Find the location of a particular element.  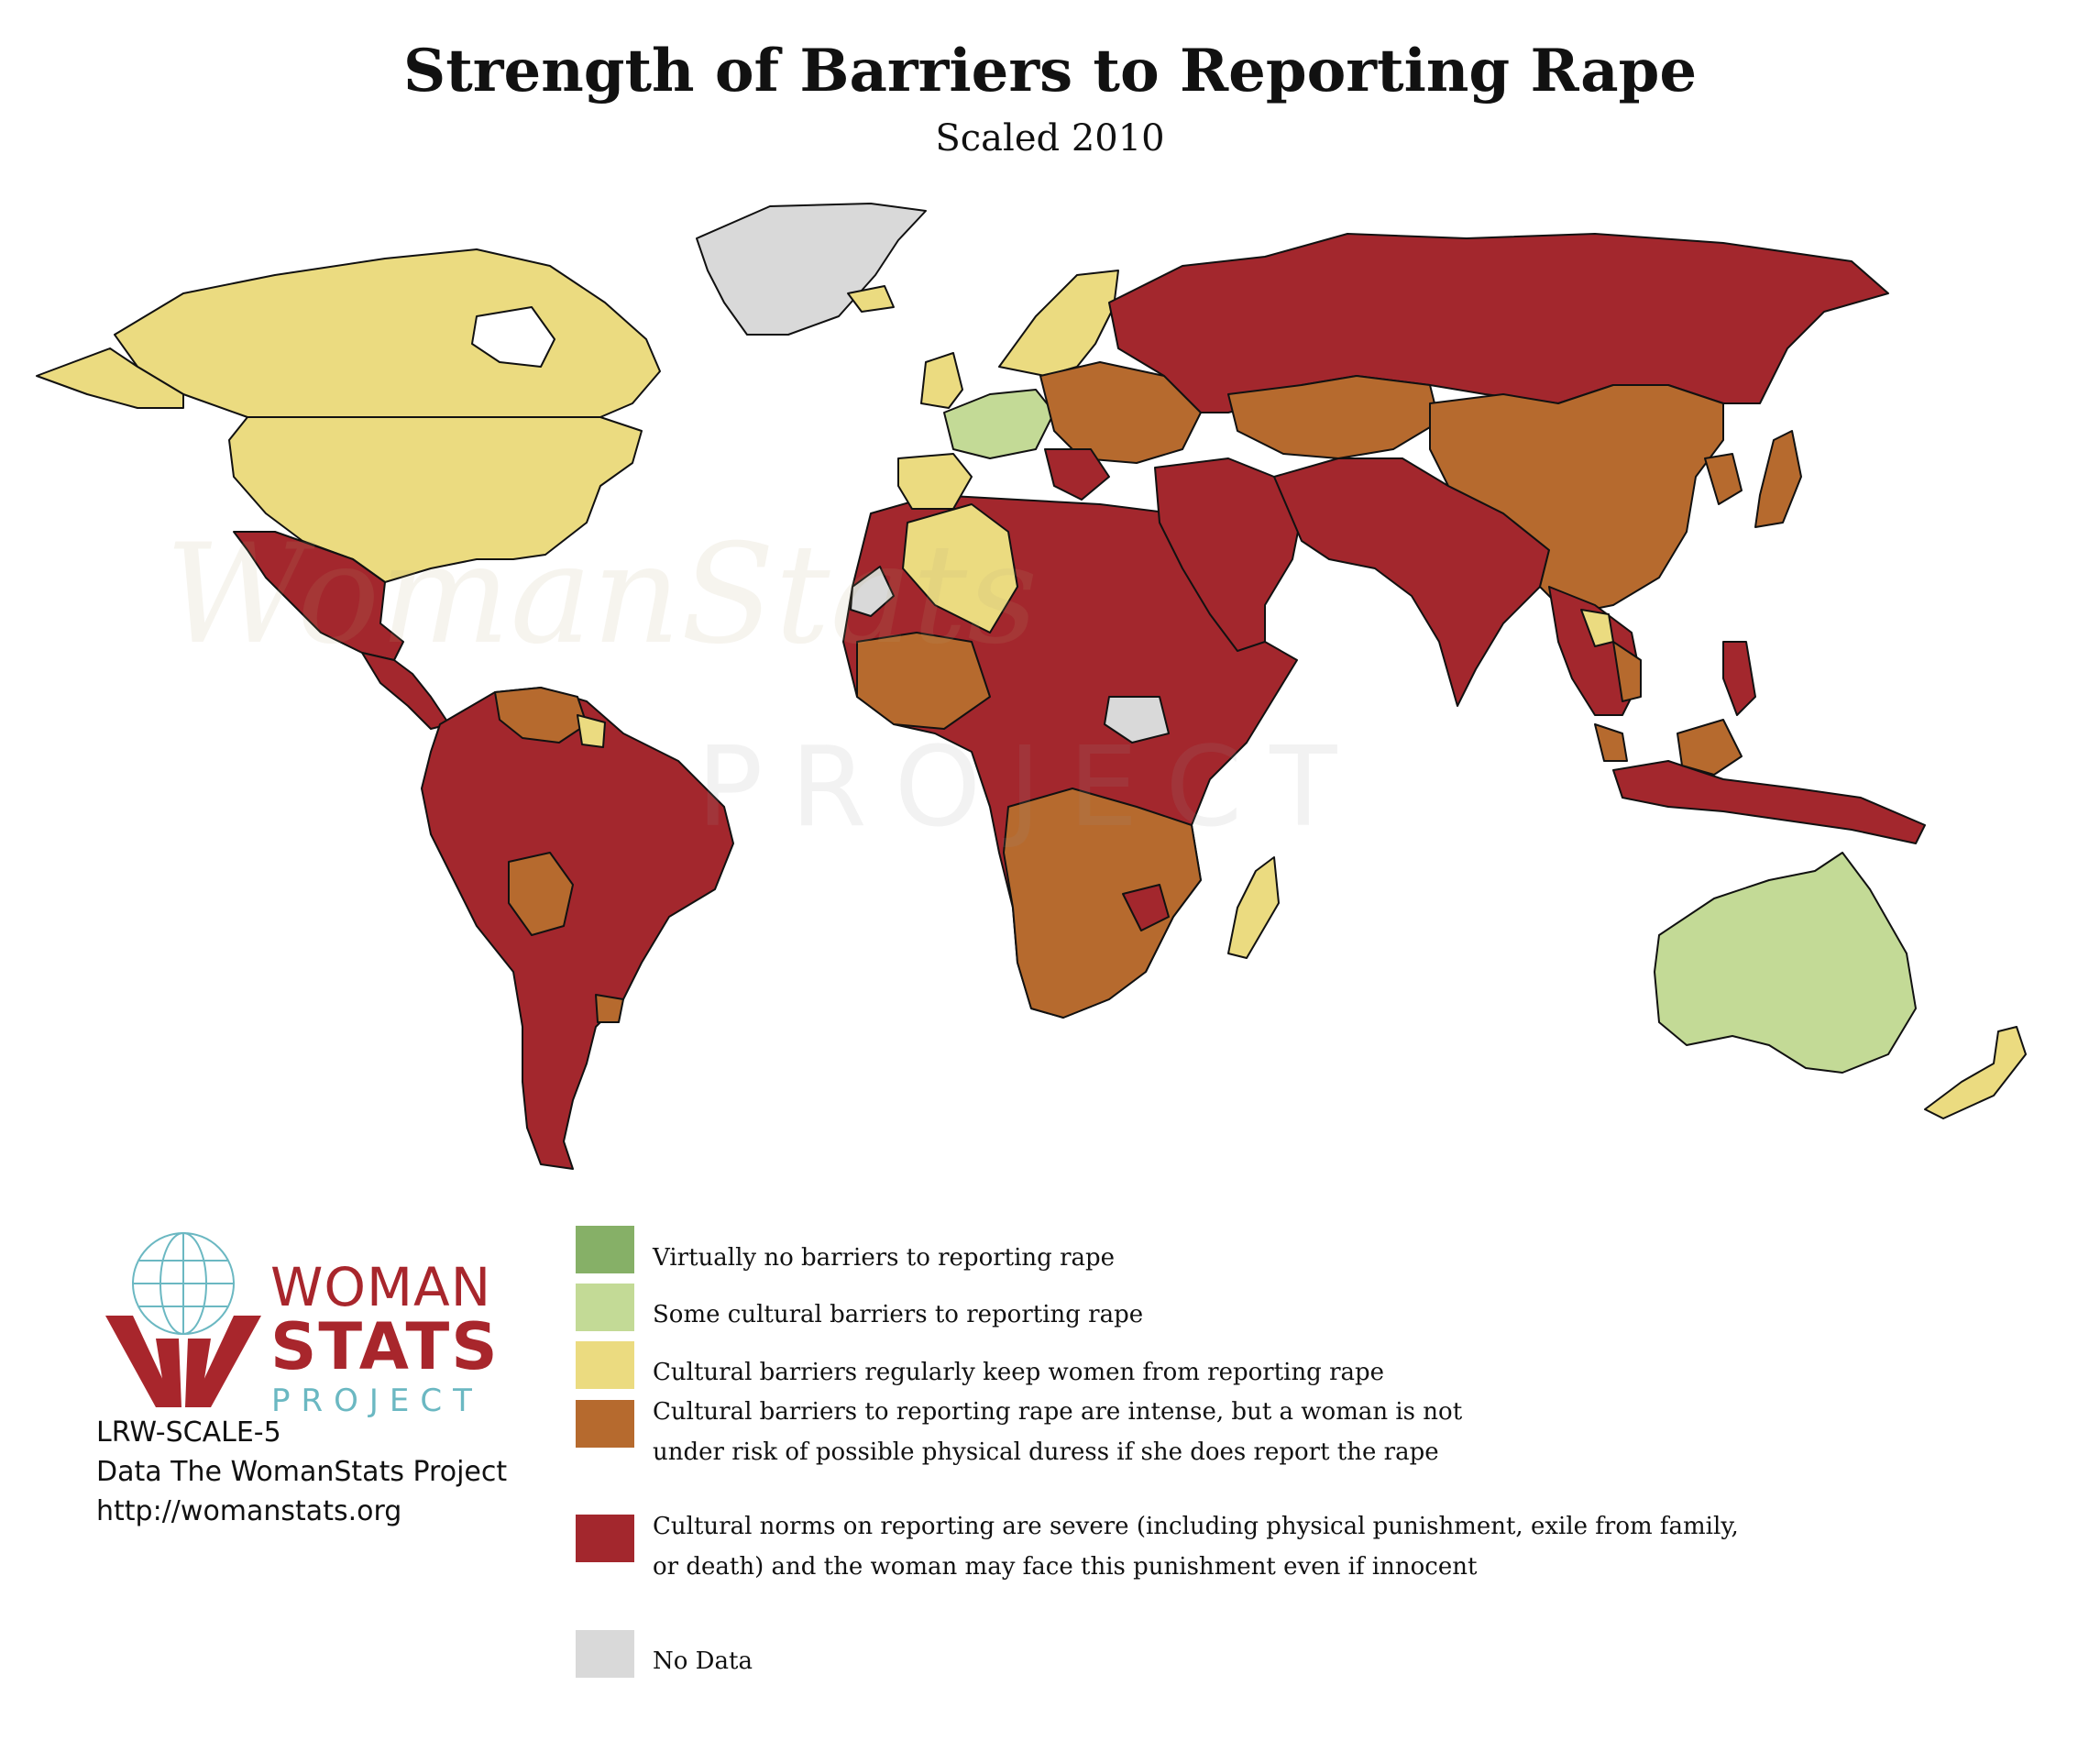

region-algeria is located at coordinates (960, 568).